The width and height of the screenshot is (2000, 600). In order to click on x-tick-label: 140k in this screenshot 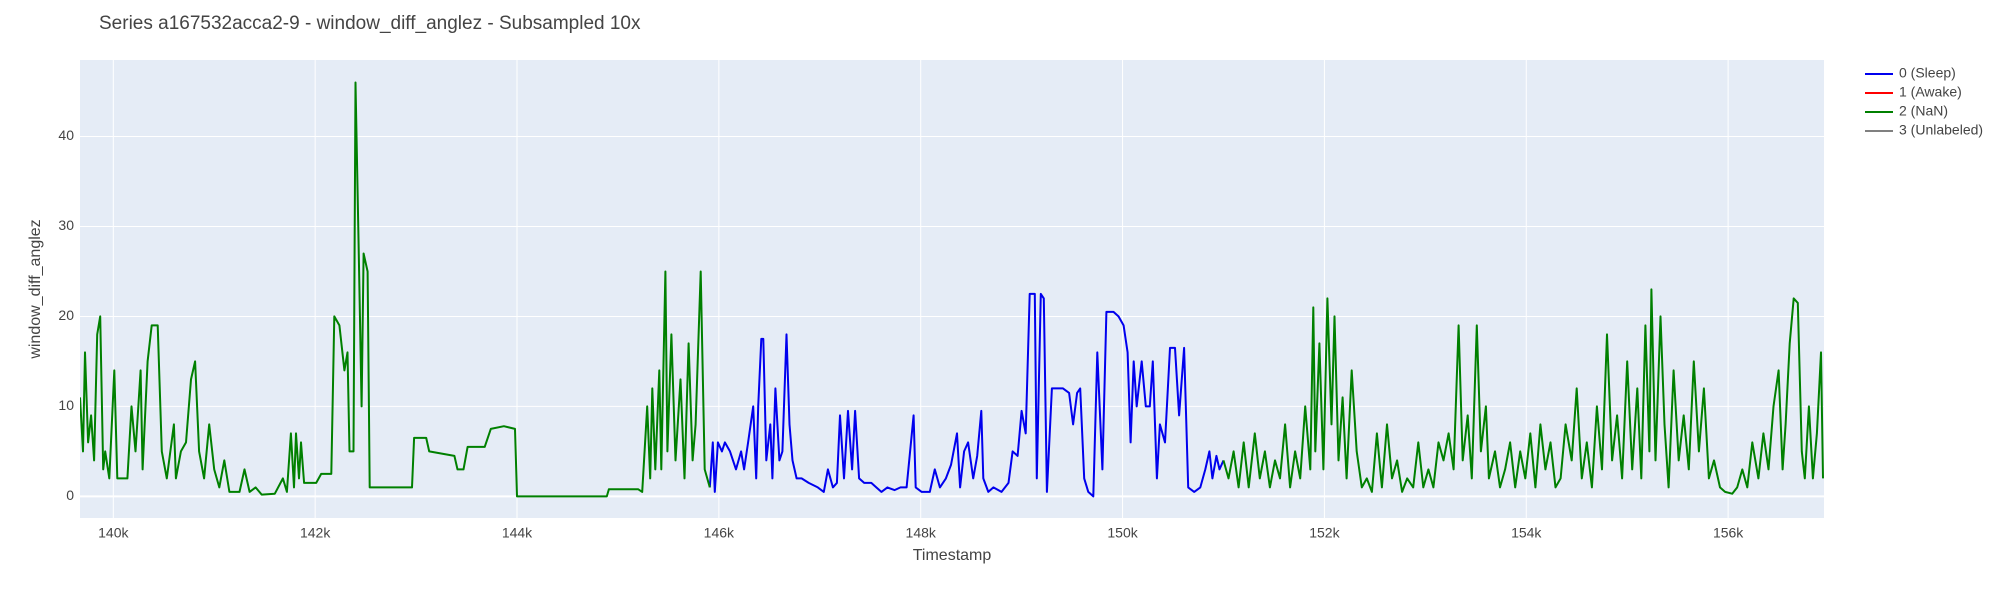, I will do `click(113, 533)`.